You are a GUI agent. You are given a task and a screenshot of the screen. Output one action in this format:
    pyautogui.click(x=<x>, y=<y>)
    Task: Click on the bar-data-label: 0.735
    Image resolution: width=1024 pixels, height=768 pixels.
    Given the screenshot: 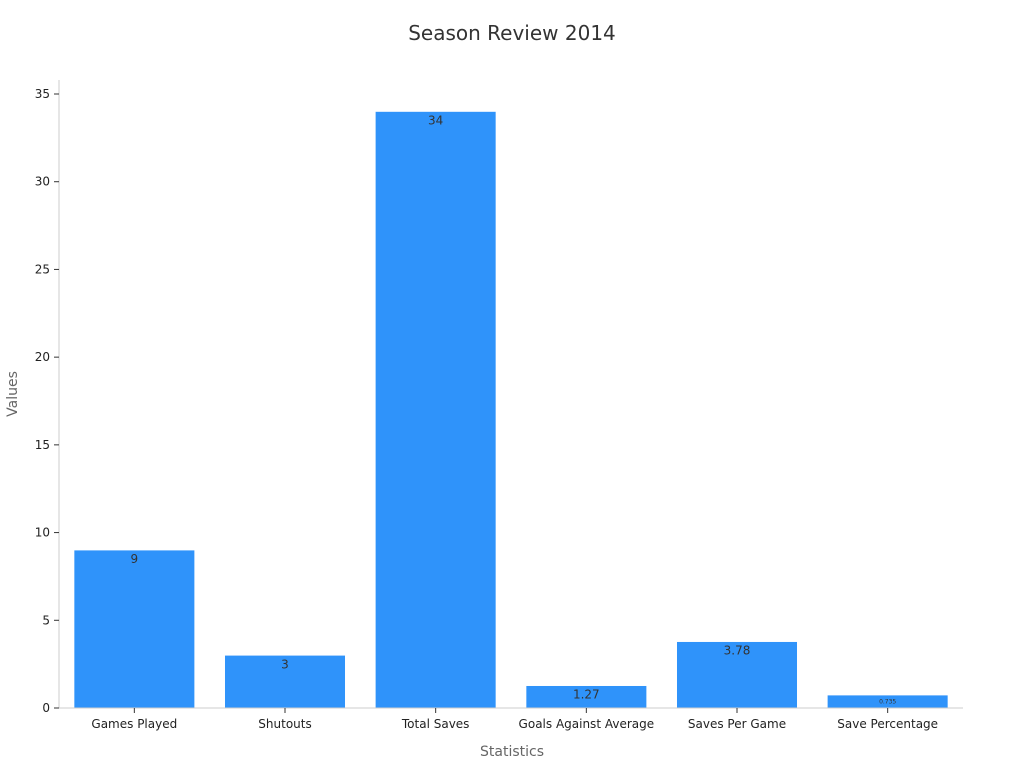 What is the action you would take?
    pyautogui.click(x=887, y=702)
    